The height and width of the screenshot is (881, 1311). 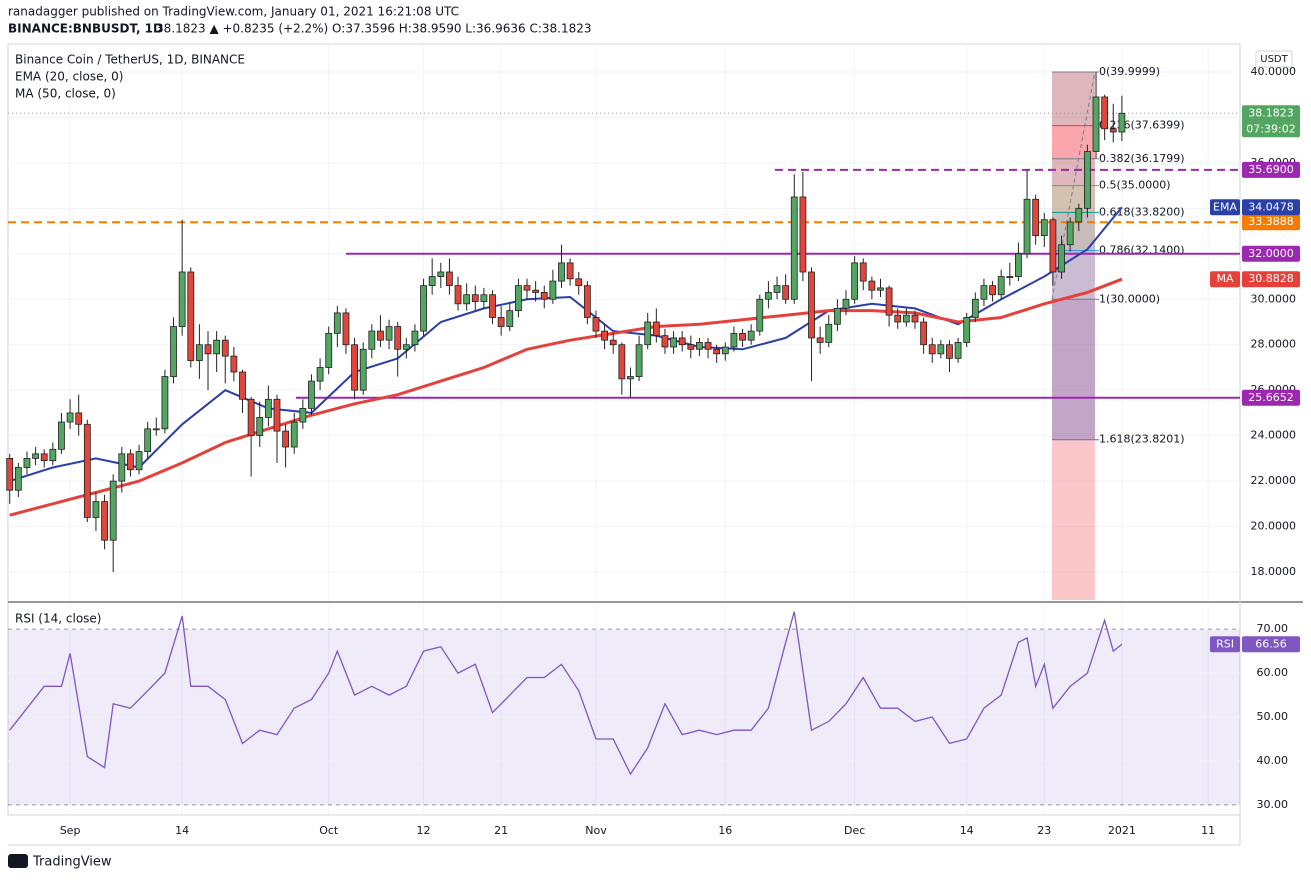 What do you see at coordinates (1225, 206) in the screenshot?
I see `indicator-name: EMA` at bounding box center [1225, 206].